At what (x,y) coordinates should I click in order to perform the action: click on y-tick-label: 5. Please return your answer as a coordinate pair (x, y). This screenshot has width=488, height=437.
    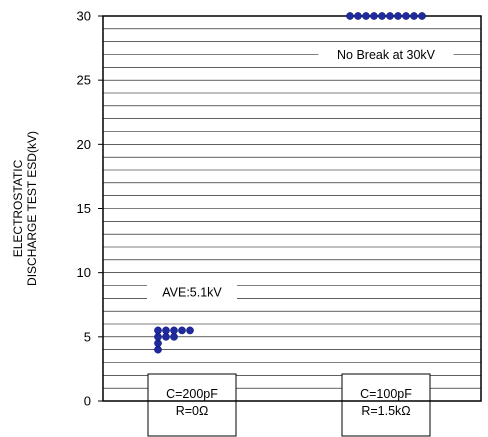
    Looking at the image, I should click on (87, 336).